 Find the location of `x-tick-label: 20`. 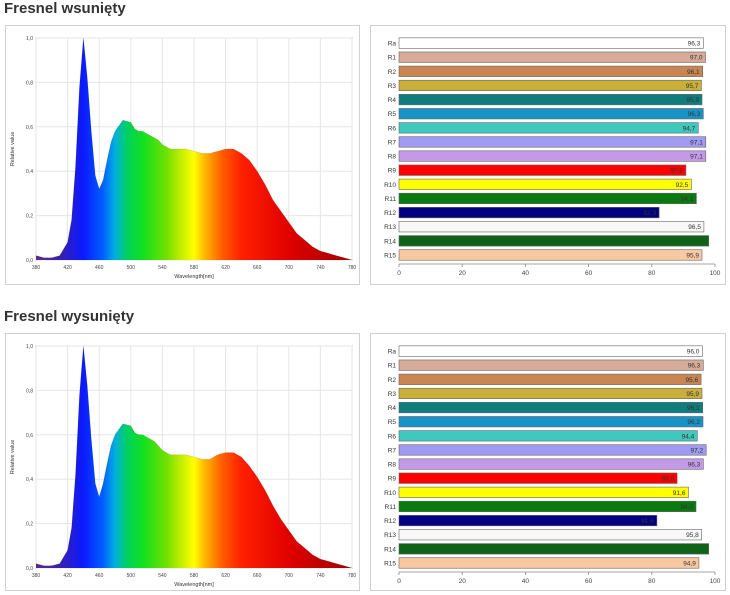

x-tick-label: 20 is located at coordinates (463, 581).